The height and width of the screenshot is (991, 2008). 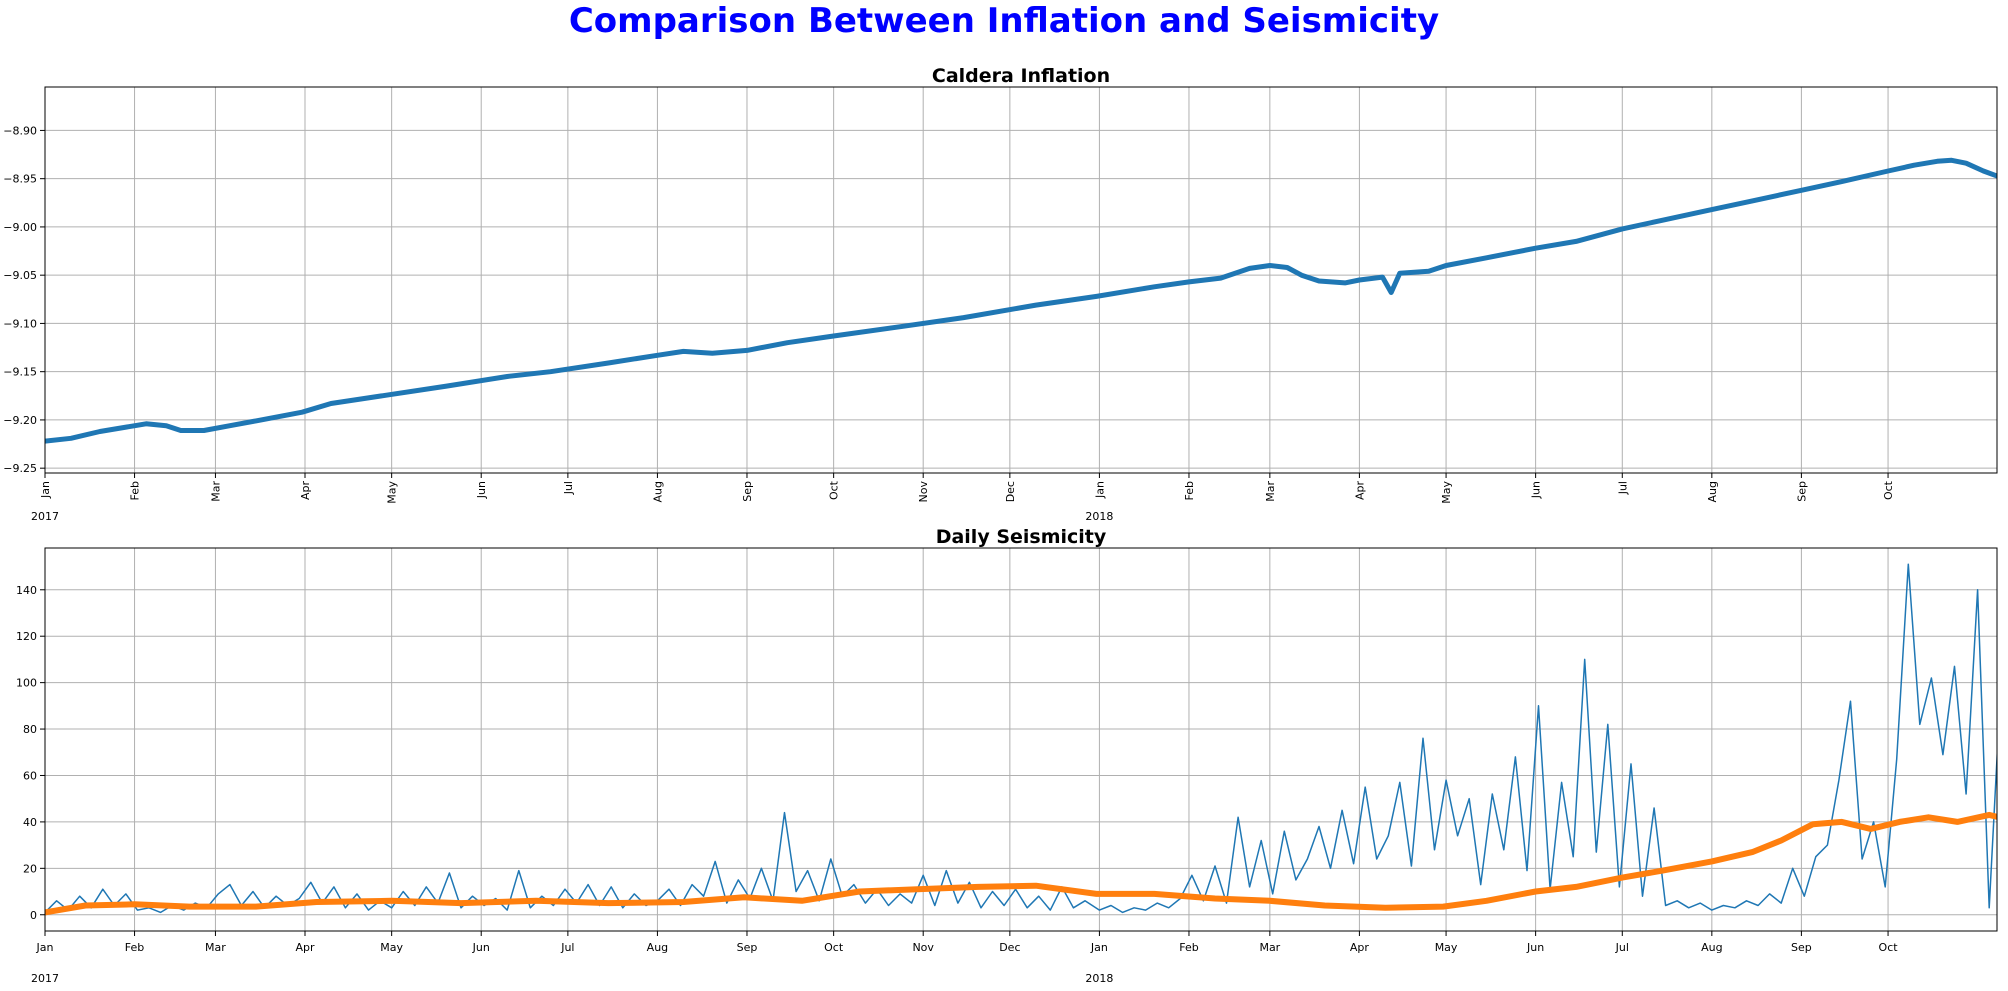 I want to click on seismicity-year-label: 2017, so click(x=45, y=978).